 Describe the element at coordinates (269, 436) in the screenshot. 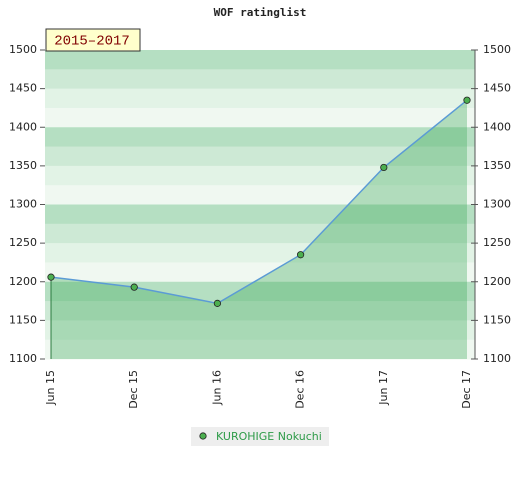

I see `legend-label: KUROHIGE Nokuchi` at that location.